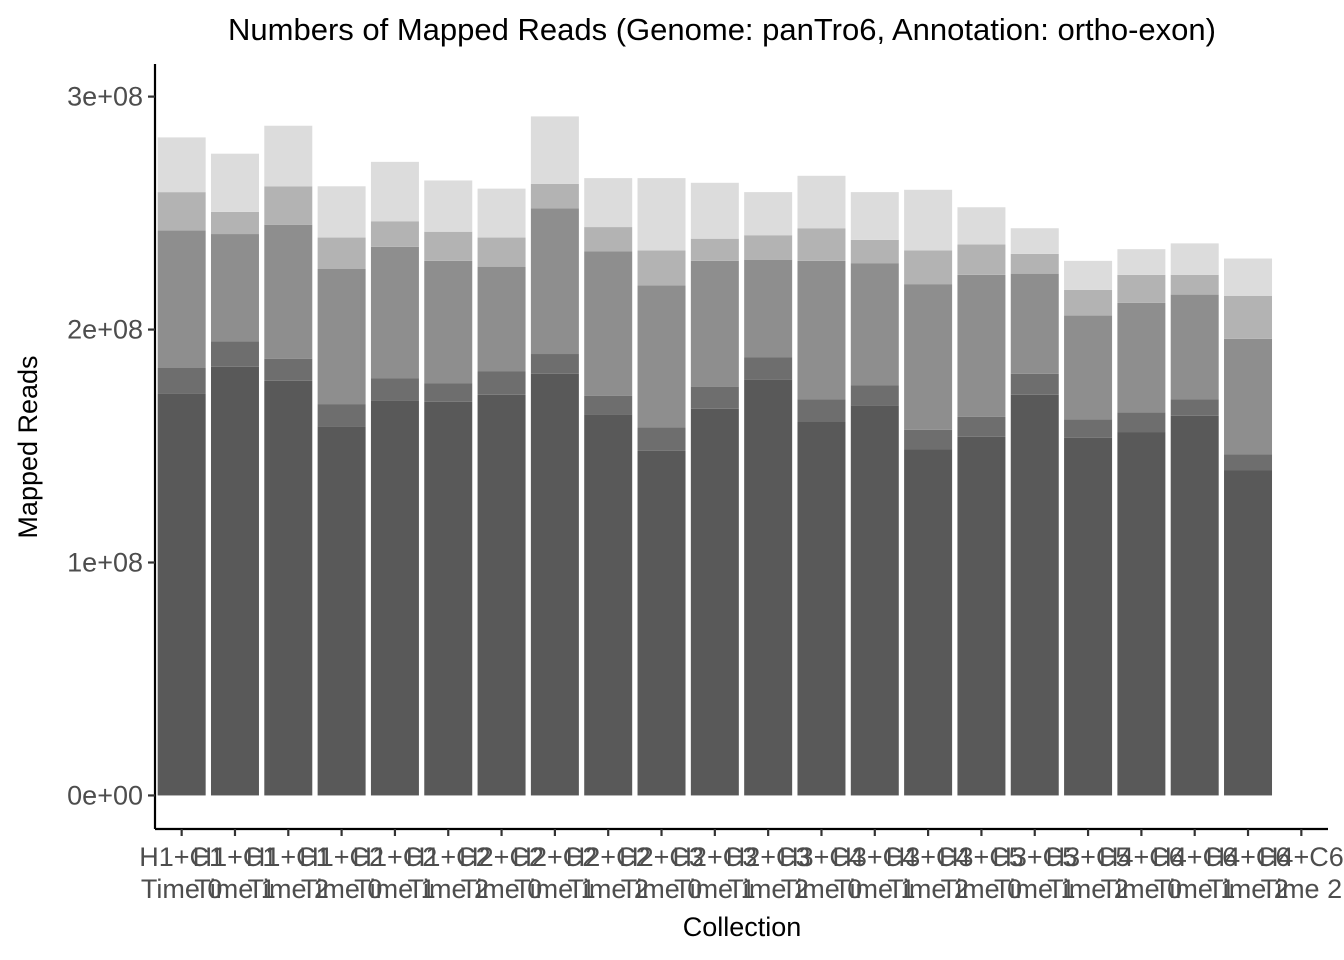  I want to click on y-tick-label: 3e+08, so click(105, 97).